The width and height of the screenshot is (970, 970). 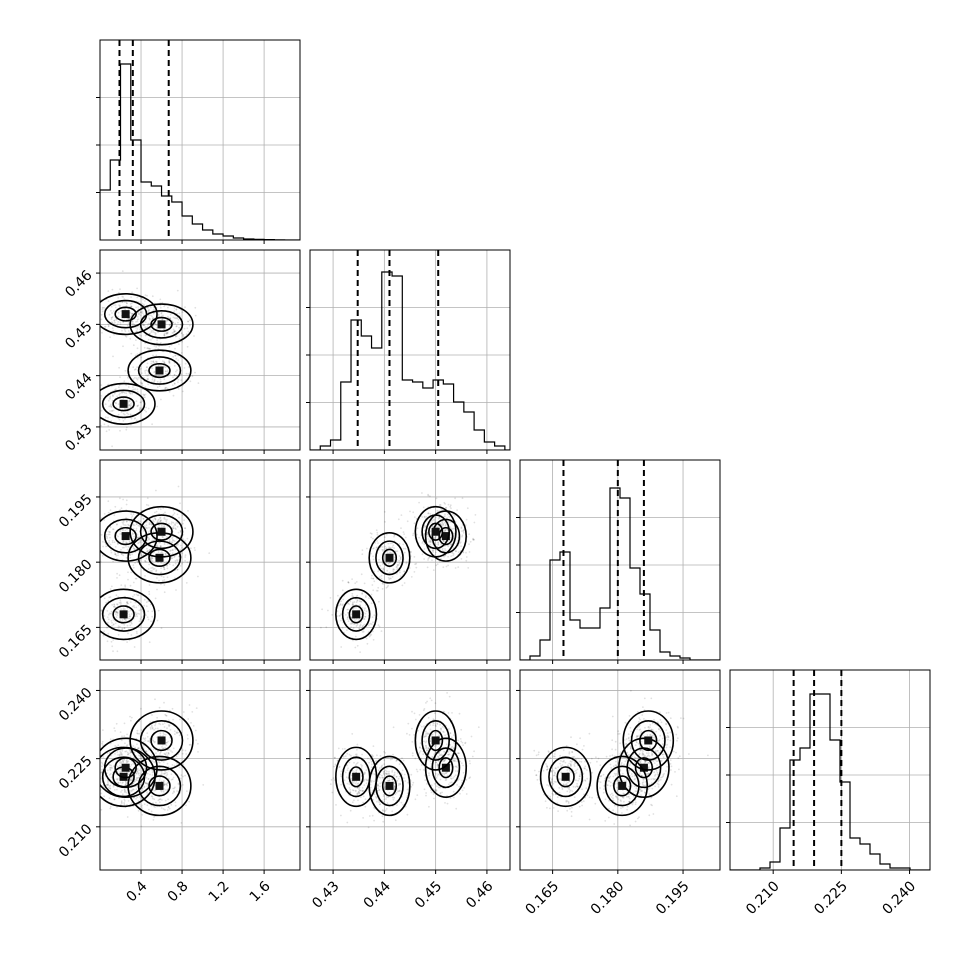 What do you see at coordinates (123, 614) in the screenshot?
I see `density-peak` at bounding box center [123, 614].